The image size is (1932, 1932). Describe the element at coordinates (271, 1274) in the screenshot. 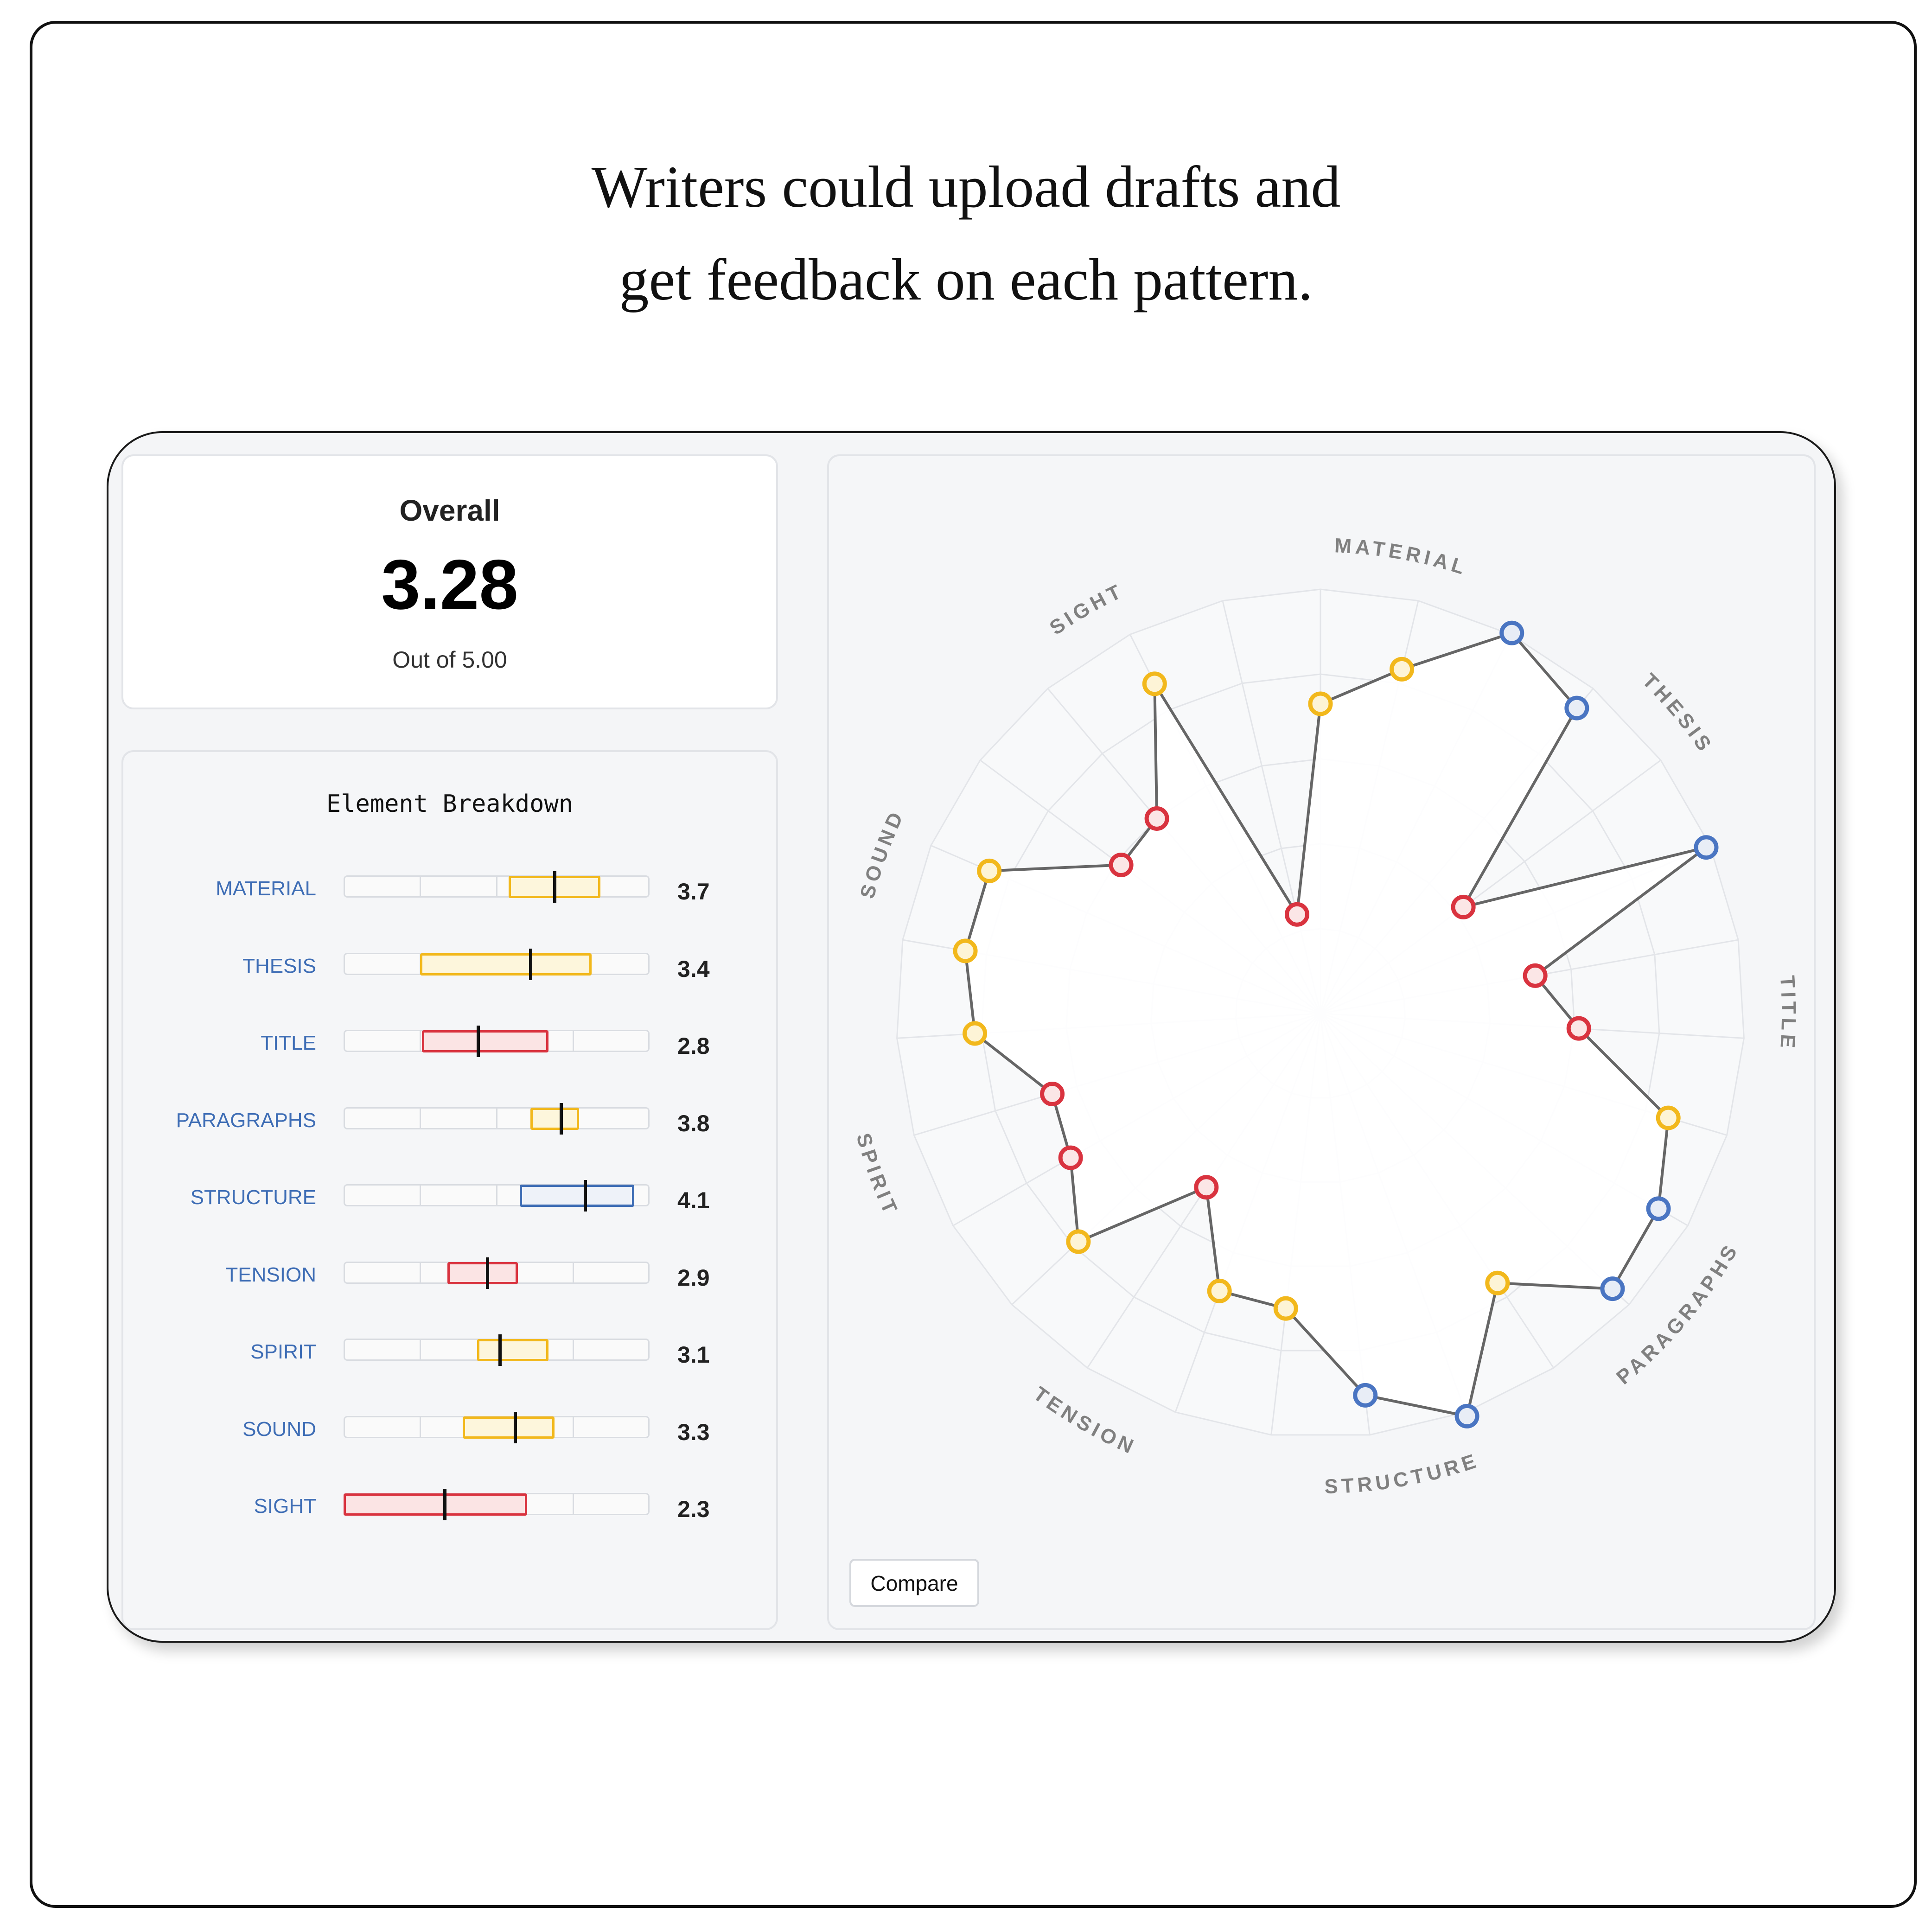

I see `breakdown-label: TENSION` at that location.